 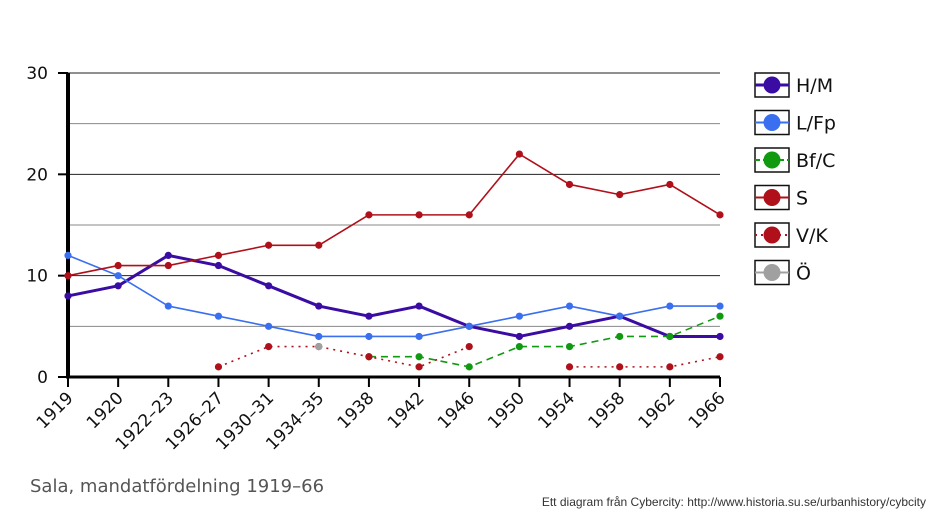 I want to click on y-tick-label: 0, so click(x=42, y=378).